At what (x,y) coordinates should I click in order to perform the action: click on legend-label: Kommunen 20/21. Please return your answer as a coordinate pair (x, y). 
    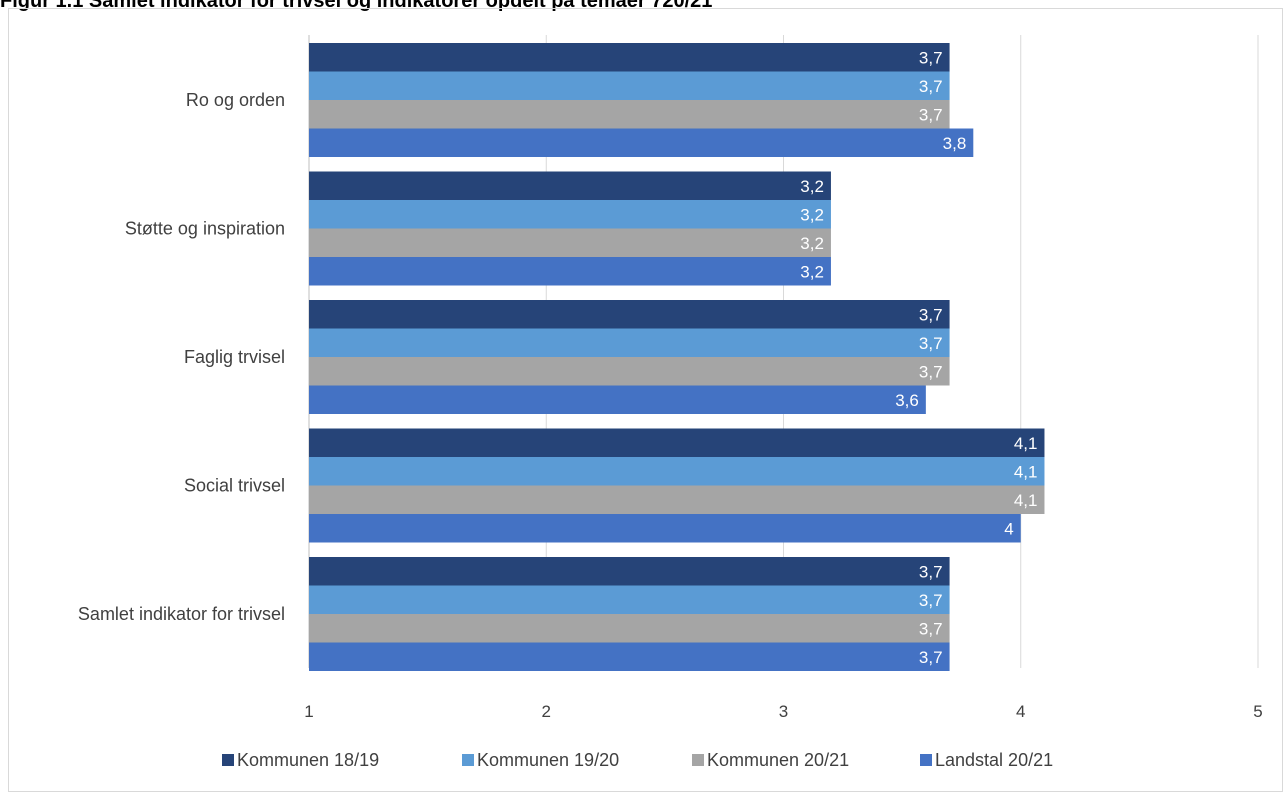
    Looking at the image, I should click on (778, 760).